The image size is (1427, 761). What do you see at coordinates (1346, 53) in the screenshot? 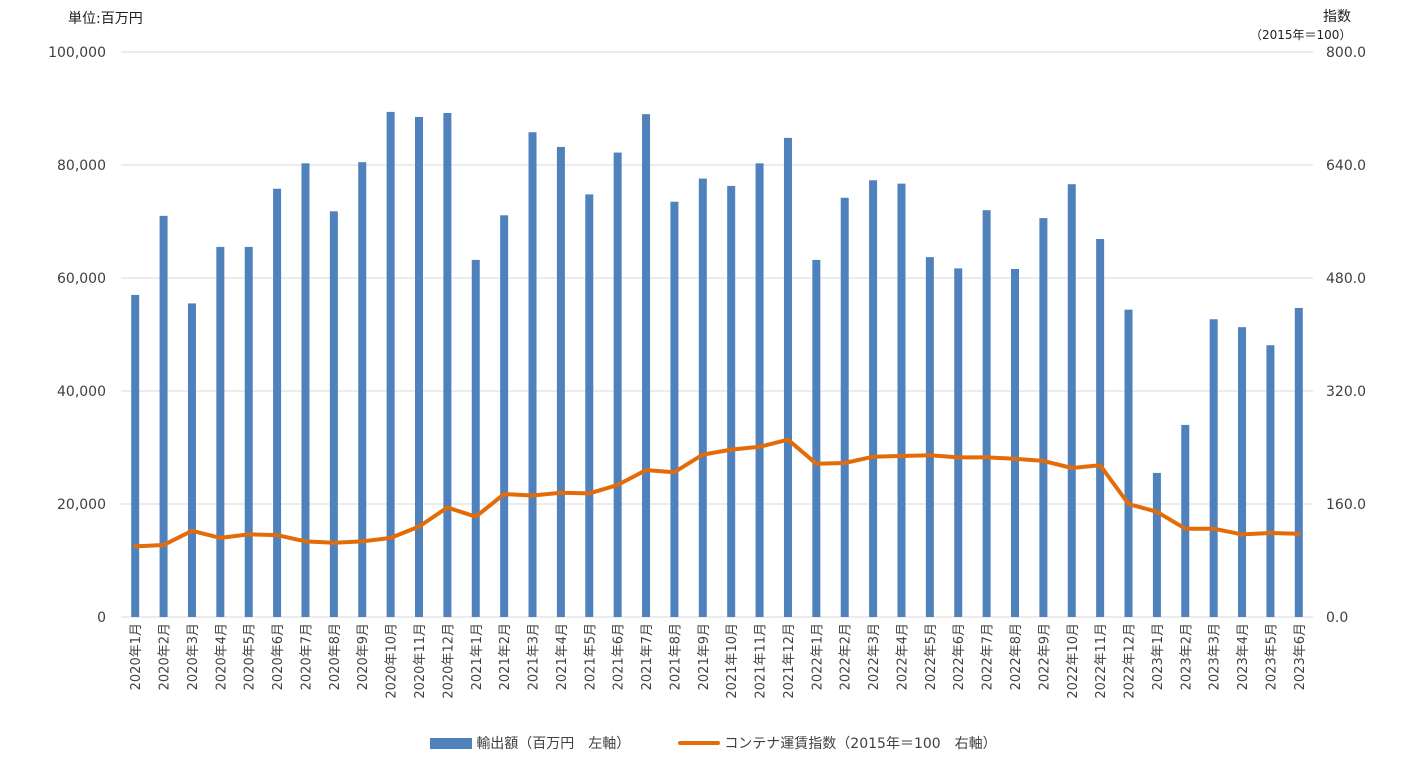
I see `y-right-tick-label: 800.0` at bounding box center [1346, 53].